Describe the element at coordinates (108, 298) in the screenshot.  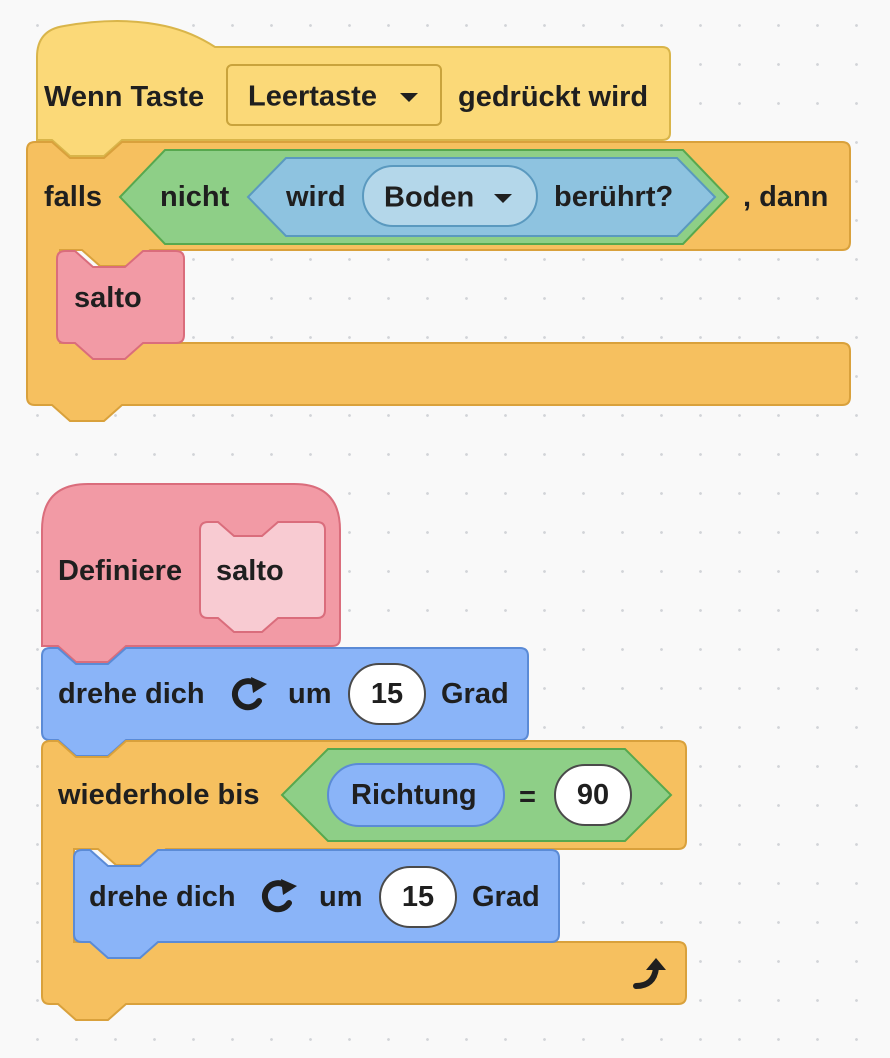
I see `salto-call-label: salto` at that location.